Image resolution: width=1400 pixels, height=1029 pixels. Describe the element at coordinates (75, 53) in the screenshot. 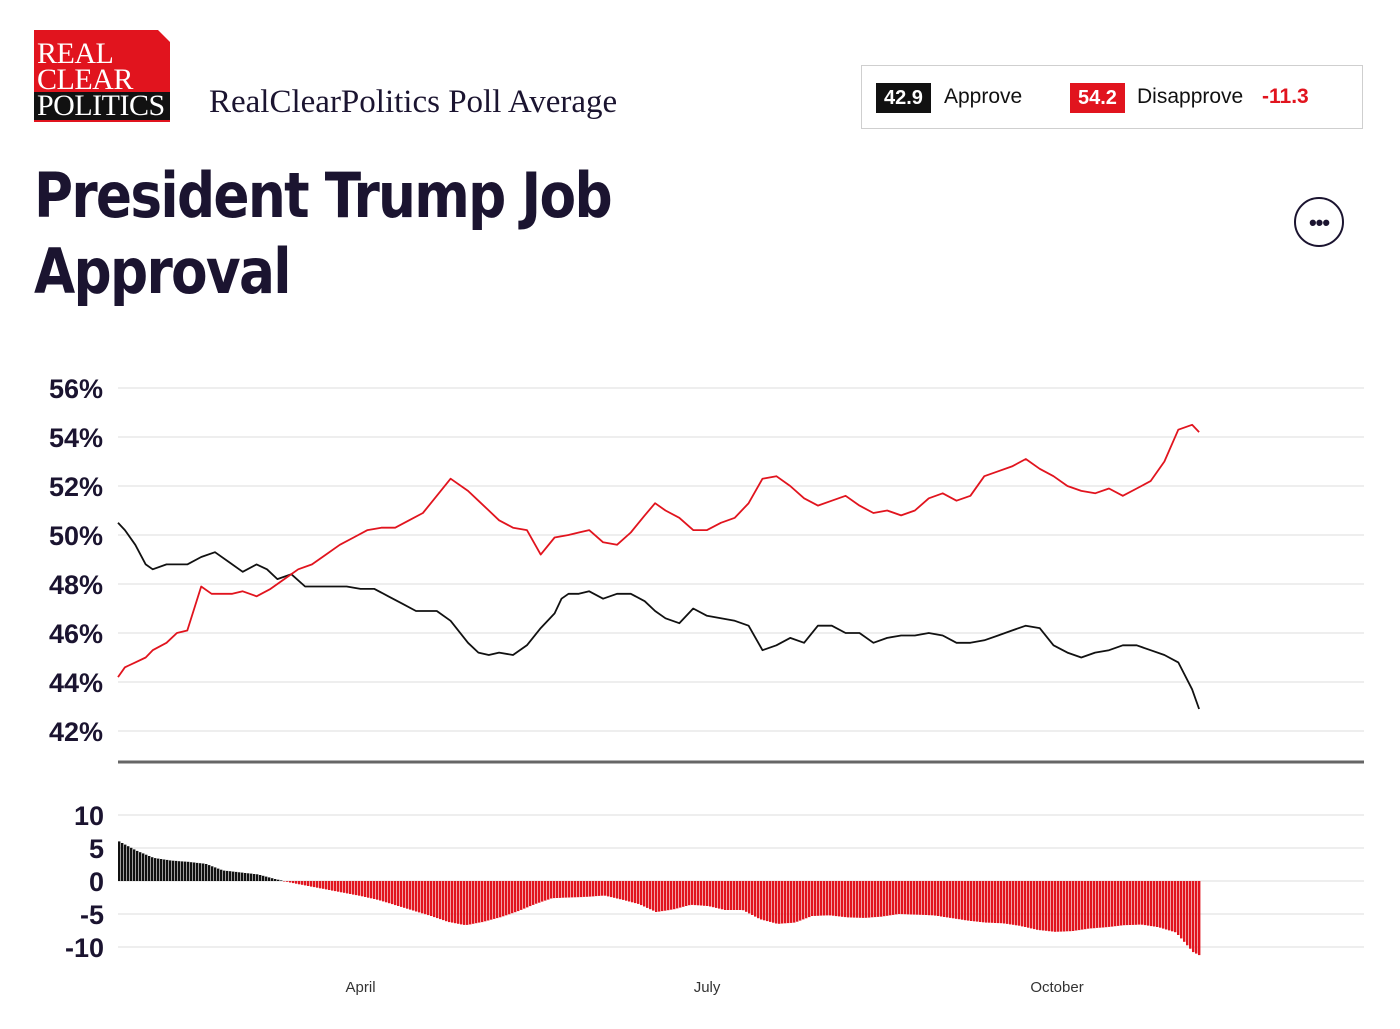

I see `logo-line-1: REAL` at that location.